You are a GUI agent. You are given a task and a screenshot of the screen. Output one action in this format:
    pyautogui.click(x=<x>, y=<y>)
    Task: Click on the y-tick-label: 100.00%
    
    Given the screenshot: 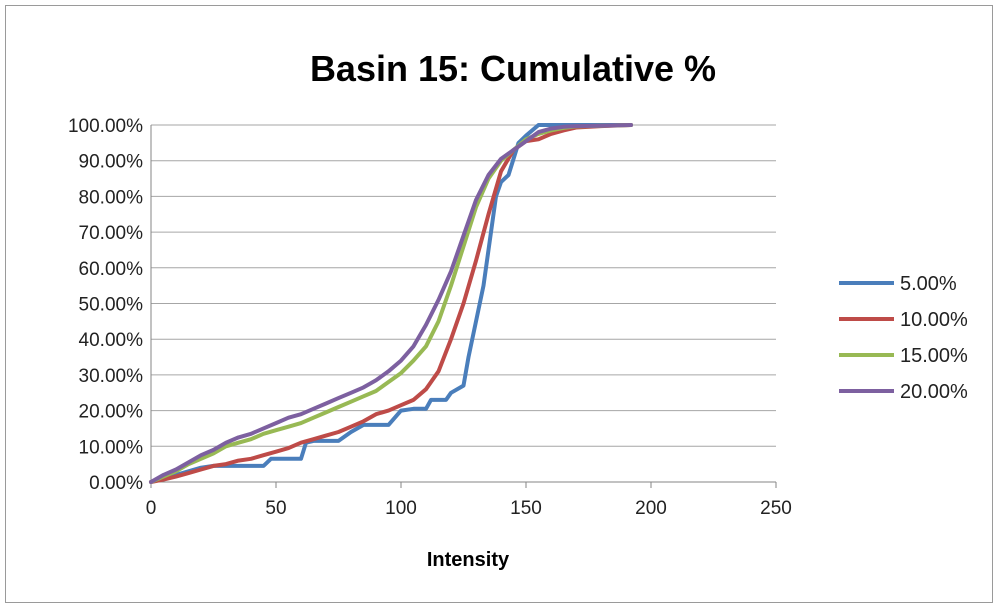 What is the action you would take?
    pyautogui.click(x=105, y=126)
    